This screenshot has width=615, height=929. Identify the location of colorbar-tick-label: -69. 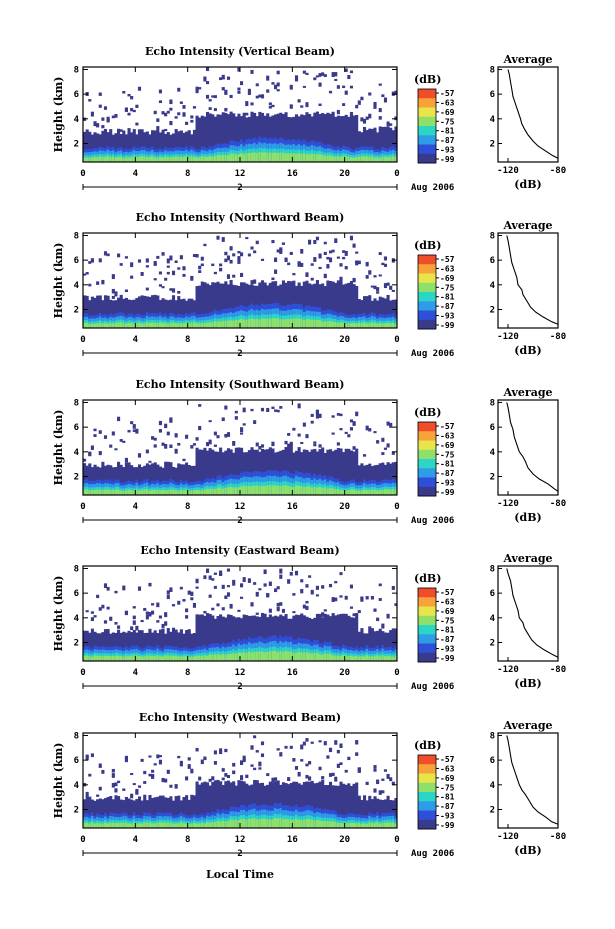
(447, 278).